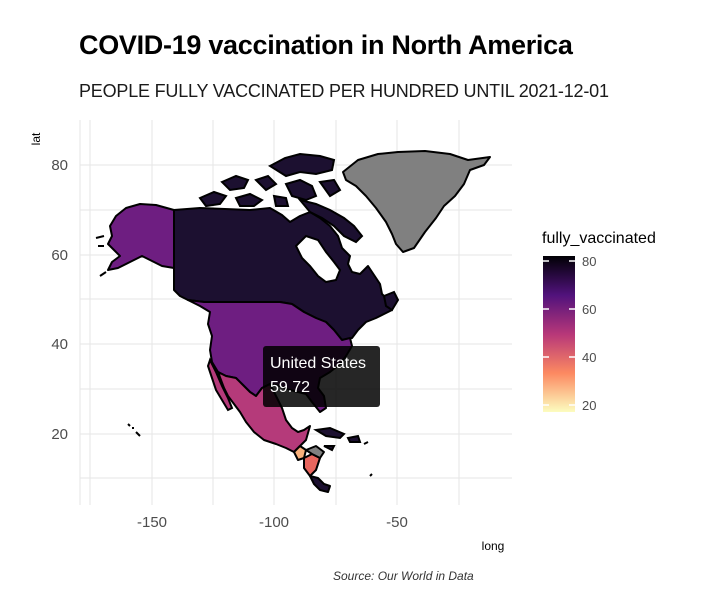 This screenshot has height=609, width=707. I want to click on tooltip-value: 59.72, so click(290, 387).